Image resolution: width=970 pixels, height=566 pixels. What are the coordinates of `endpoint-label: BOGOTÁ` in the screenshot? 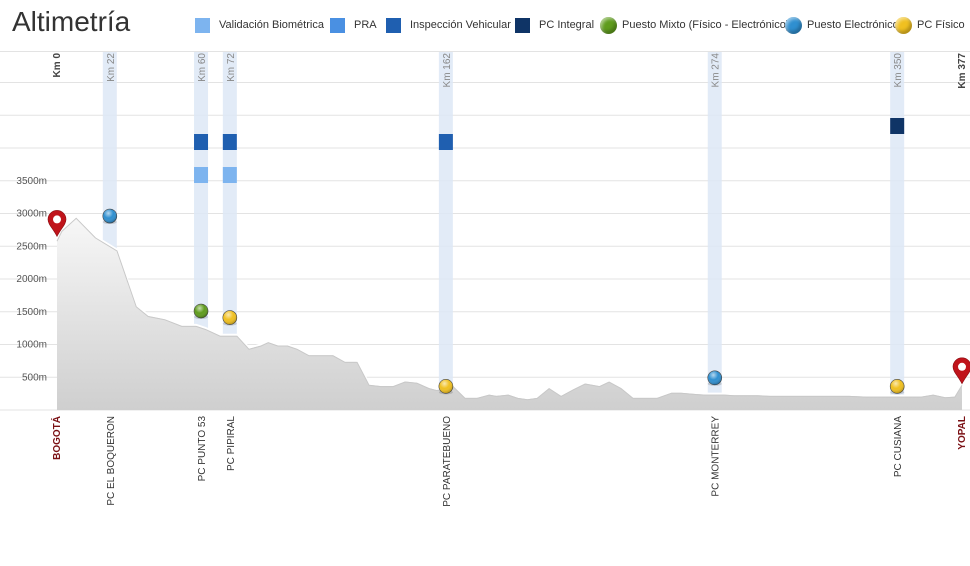 It's located at (56, 438).